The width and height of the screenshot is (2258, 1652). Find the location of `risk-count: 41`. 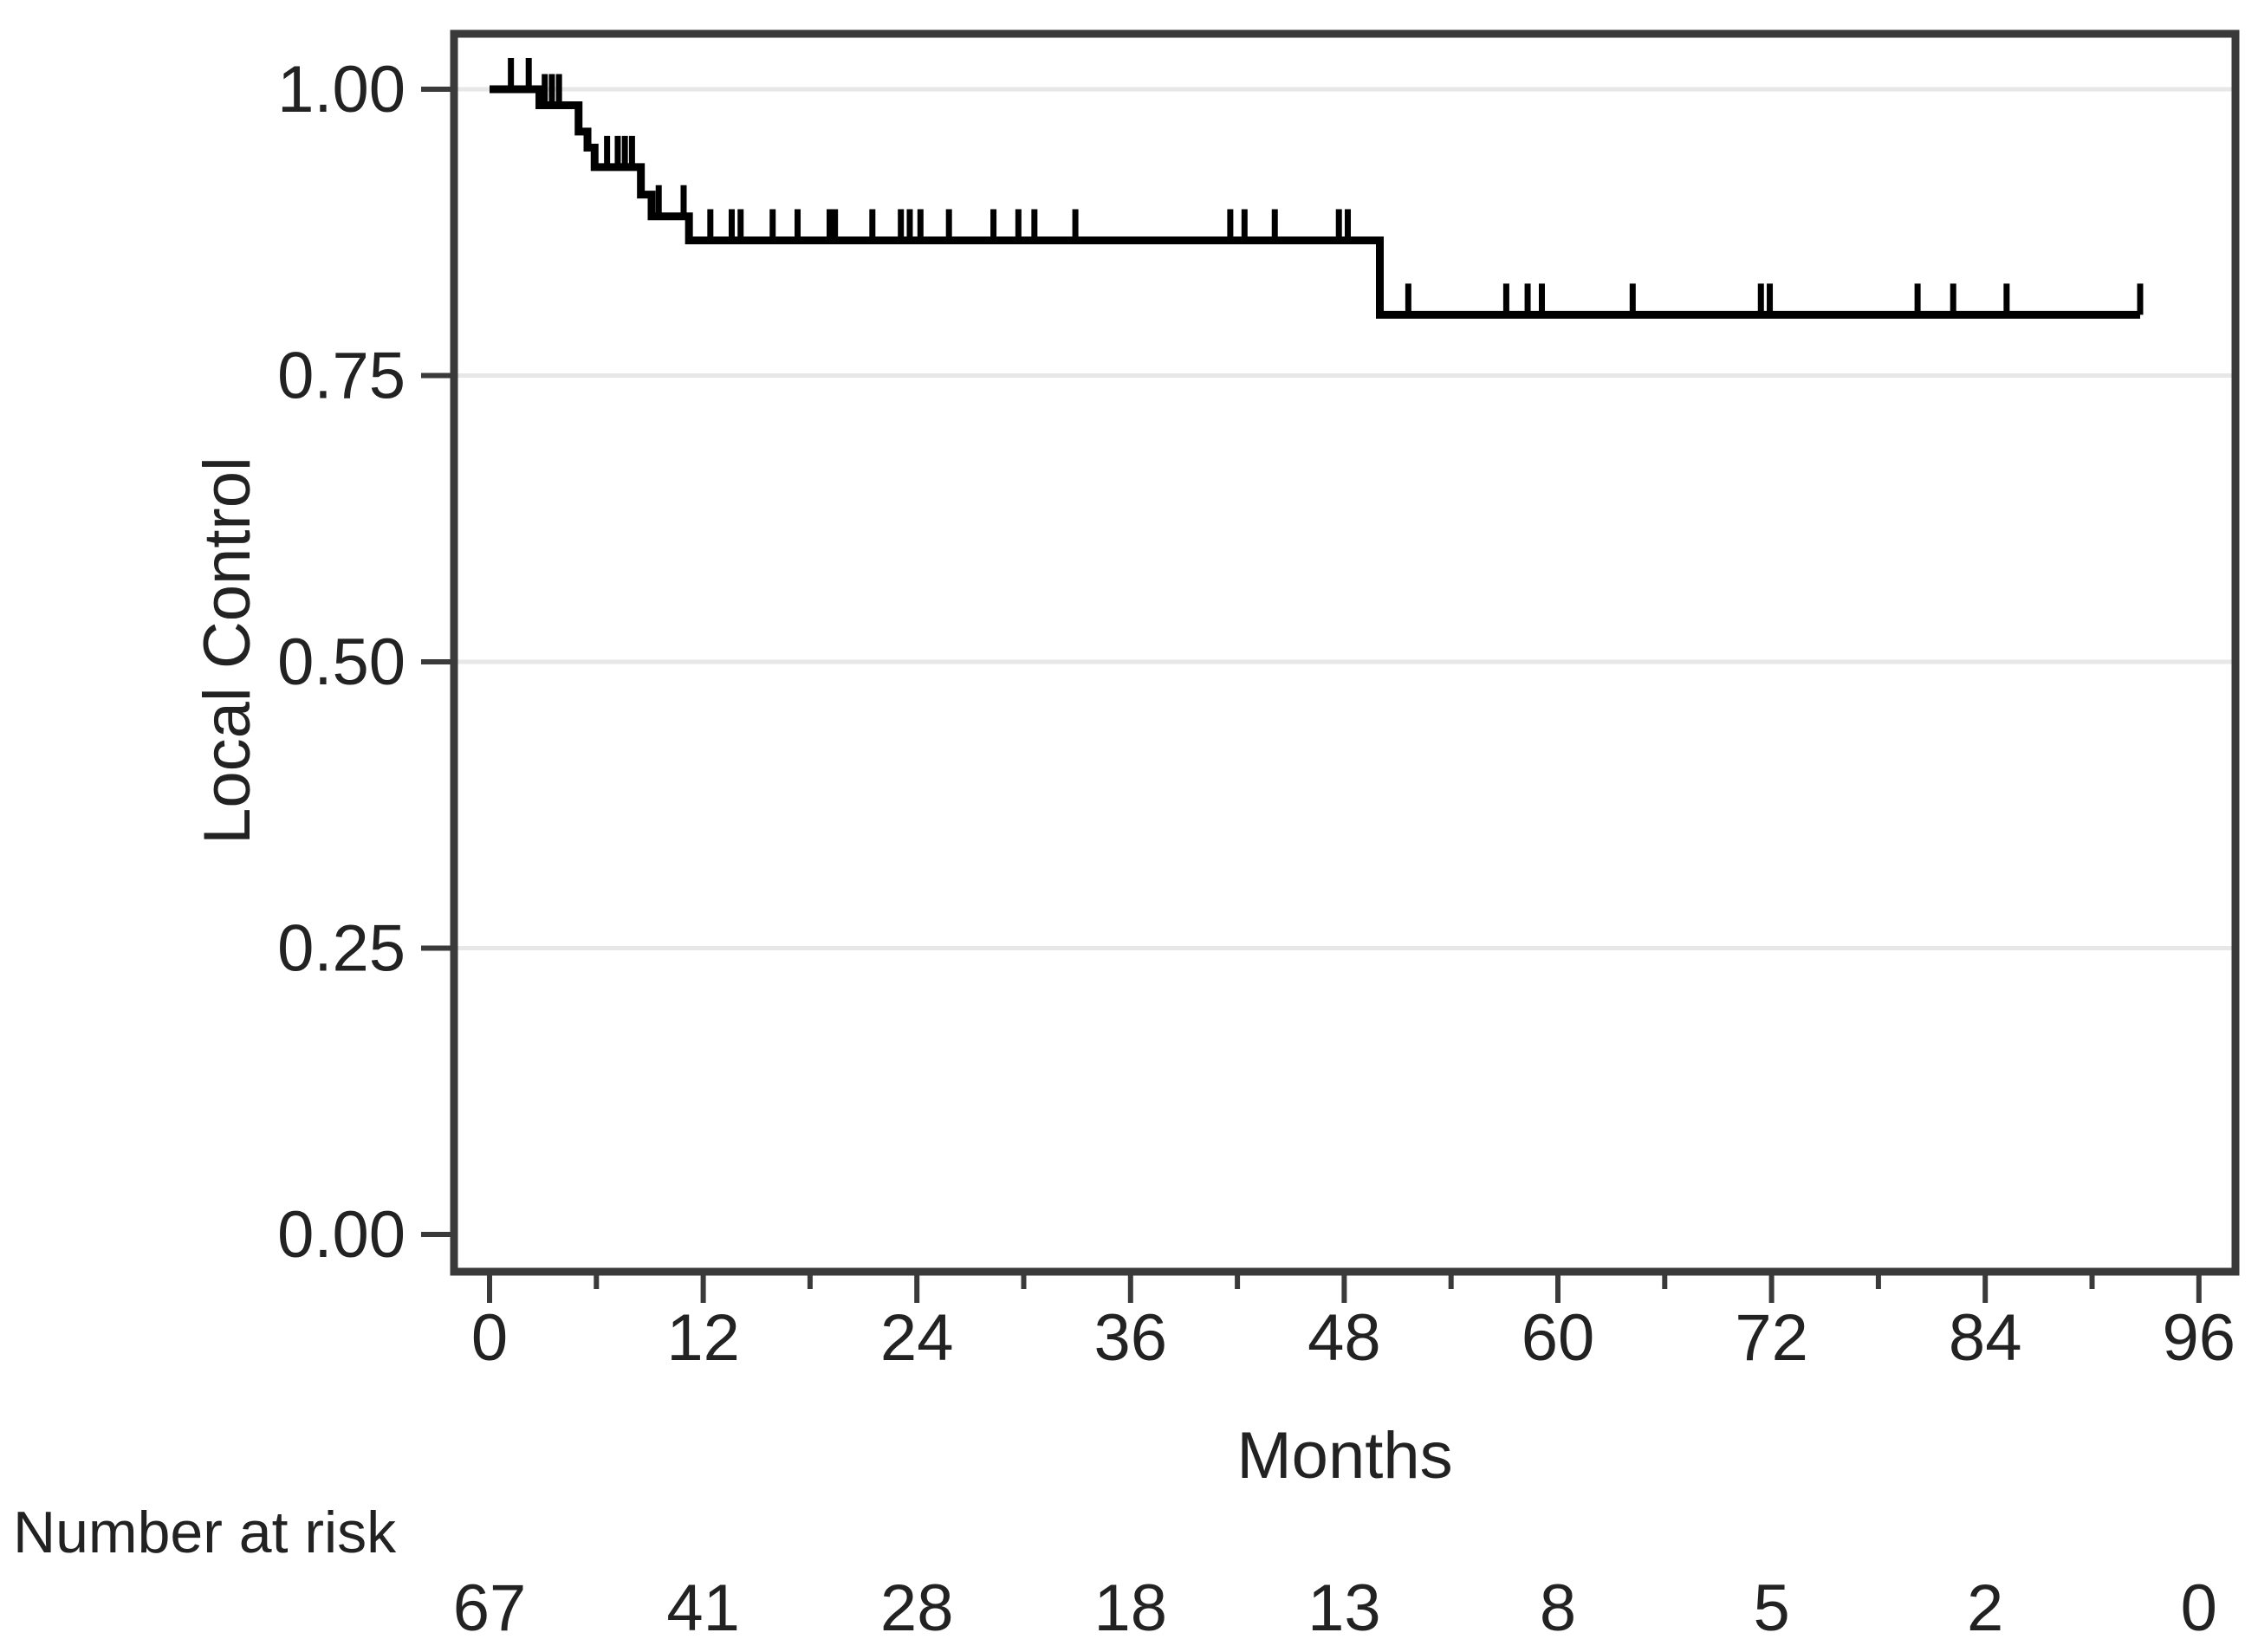

risk-count: 41 is located at coordinates (703, 1608).